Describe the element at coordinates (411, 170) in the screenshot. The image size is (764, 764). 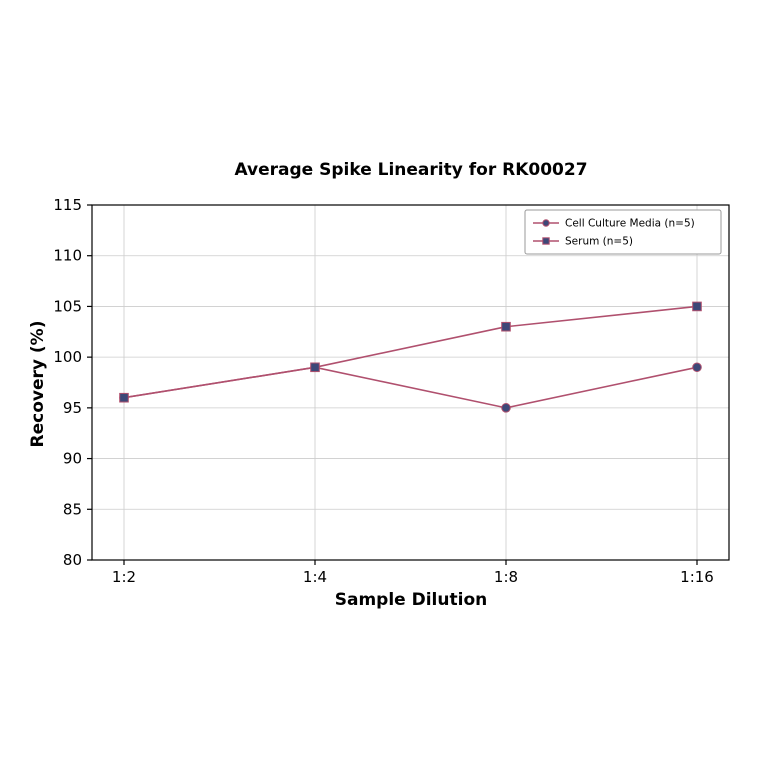
I see `chart-title: Average Spike Linearity for RK00027` at that location.